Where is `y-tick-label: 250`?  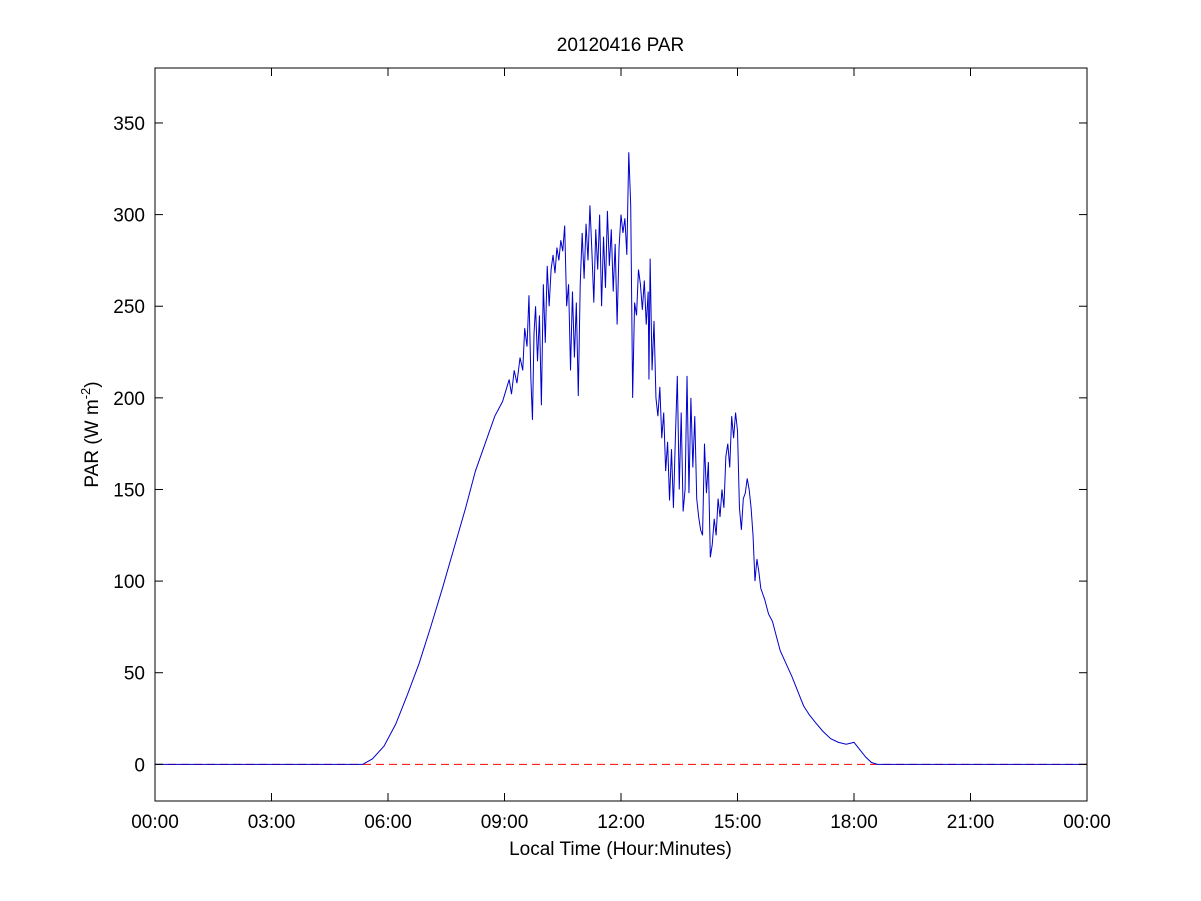 y-tick-label: 250 is located at coordinates (129, 307).